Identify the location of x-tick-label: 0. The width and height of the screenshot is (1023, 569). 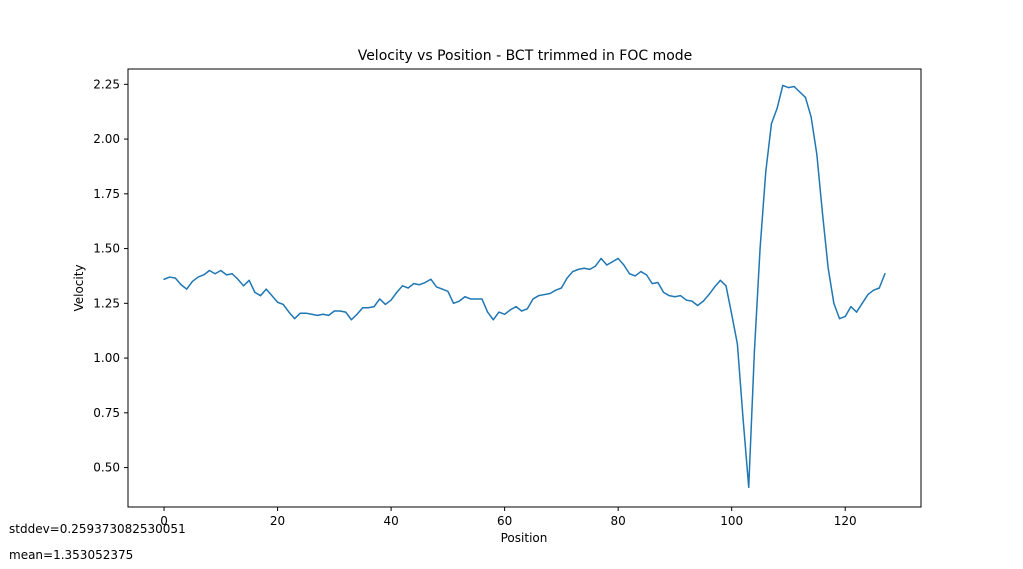
(164, 521).